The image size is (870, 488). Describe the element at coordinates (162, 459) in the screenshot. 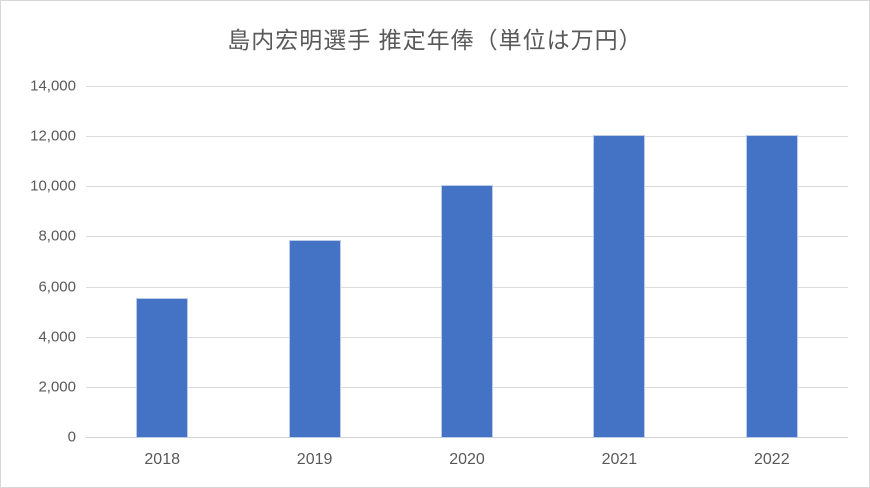

I see `x-tick-label-2018: 2018` at that location.